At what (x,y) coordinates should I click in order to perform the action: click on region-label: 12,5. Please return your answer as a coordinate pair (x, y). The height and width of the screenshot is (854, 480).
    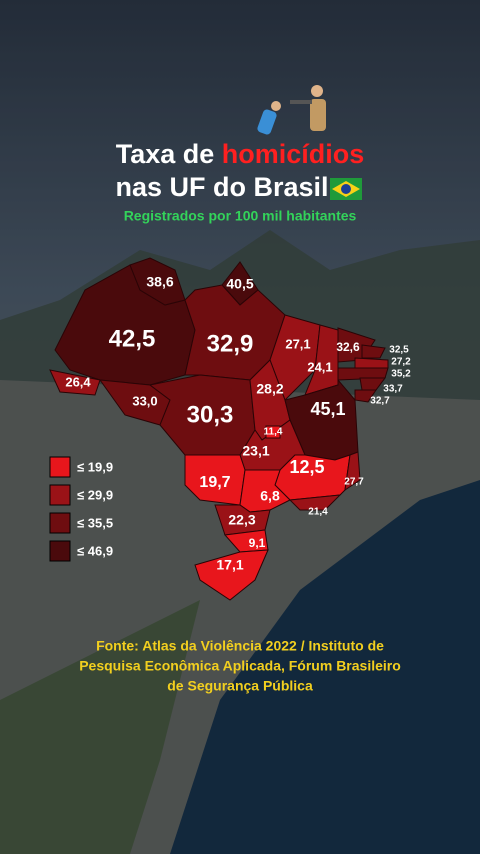
    Looking at the image, I should click on (306, 467).